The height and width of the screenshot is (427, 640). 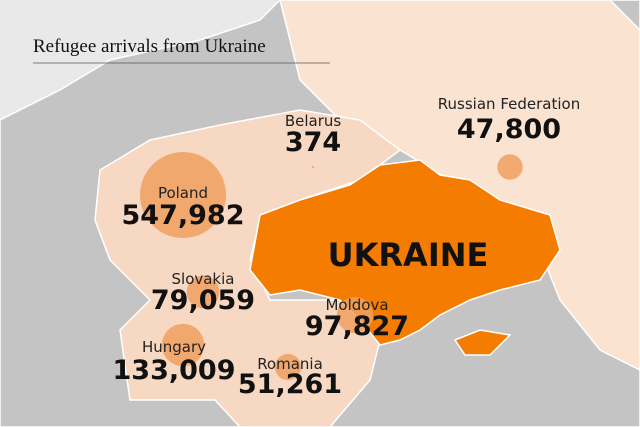 I want to click on country-name: Belarus, so click(x=313, y=121).